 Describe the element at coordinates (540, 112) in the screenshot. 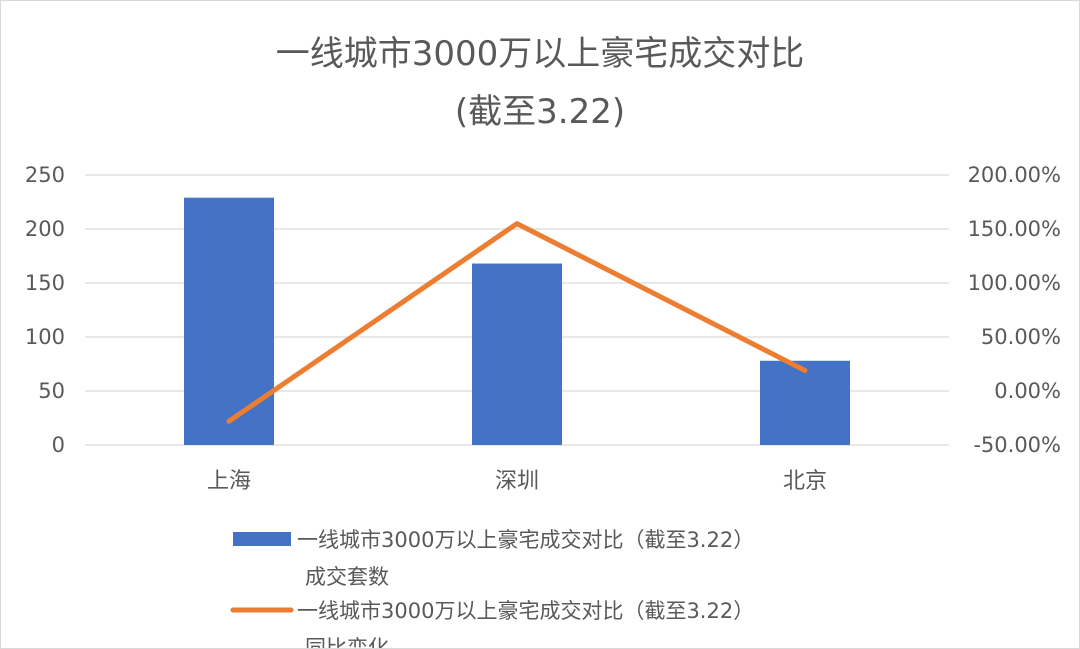

I see `chart-title-line2: (截至3.22)` at that location.